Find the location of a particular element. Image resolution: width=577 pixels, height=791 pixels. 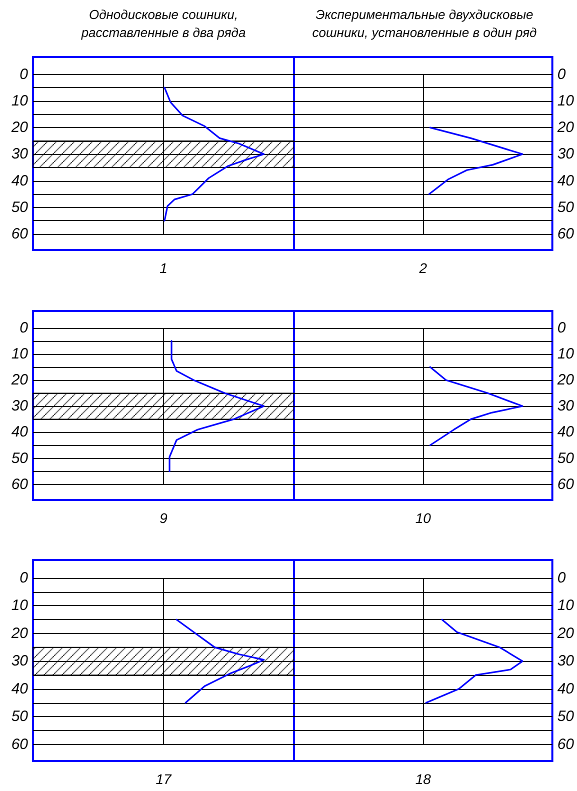

x-axis-title: 1 is located at coordinates (164, 268).